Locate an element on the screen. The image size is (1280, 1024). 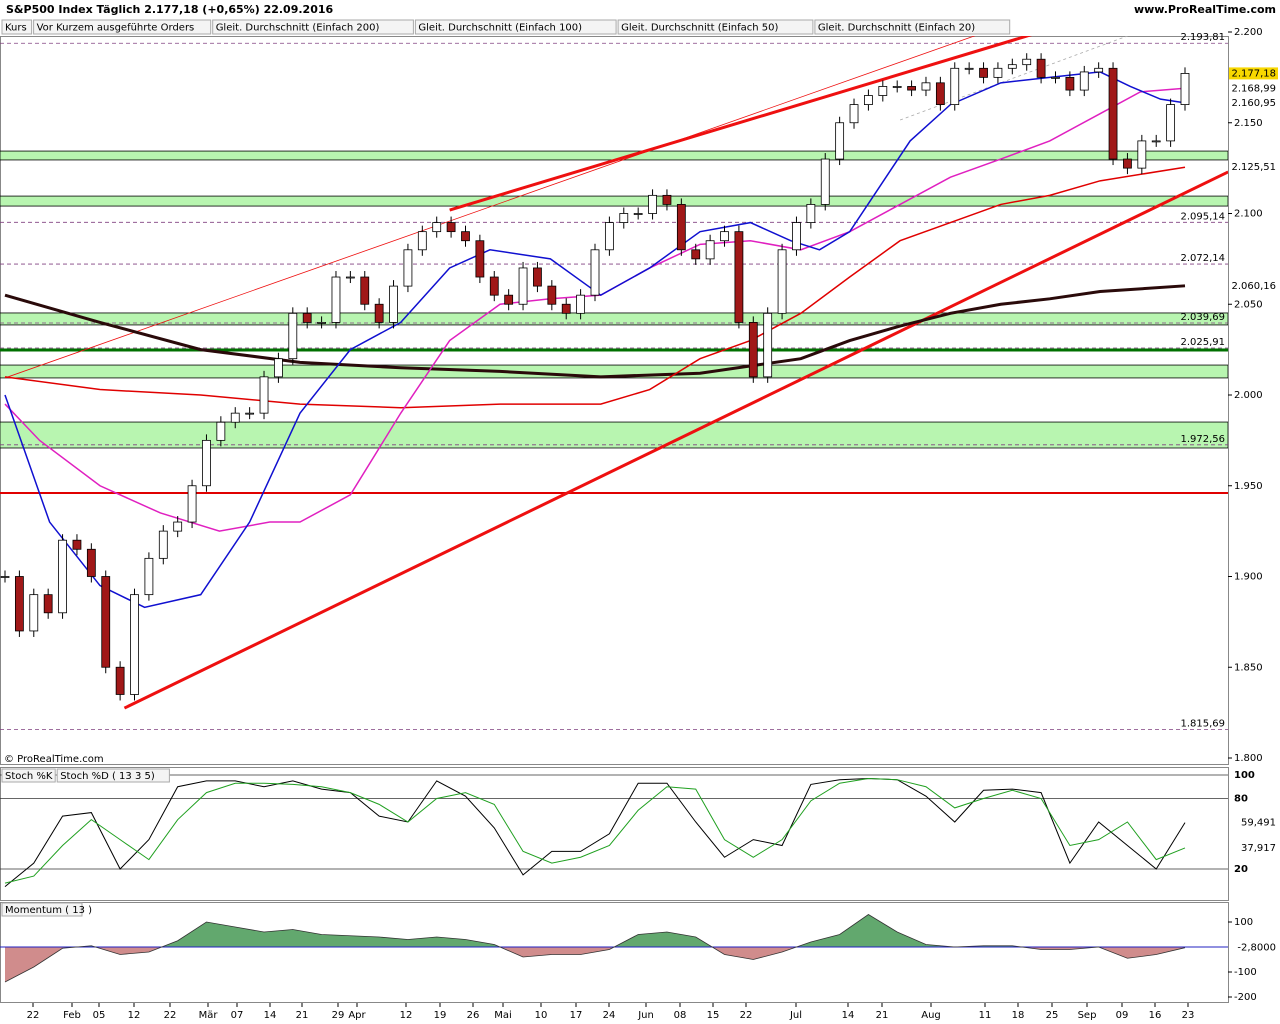
y-tick-label: 2.100 is located at coordinates (1248, 214).